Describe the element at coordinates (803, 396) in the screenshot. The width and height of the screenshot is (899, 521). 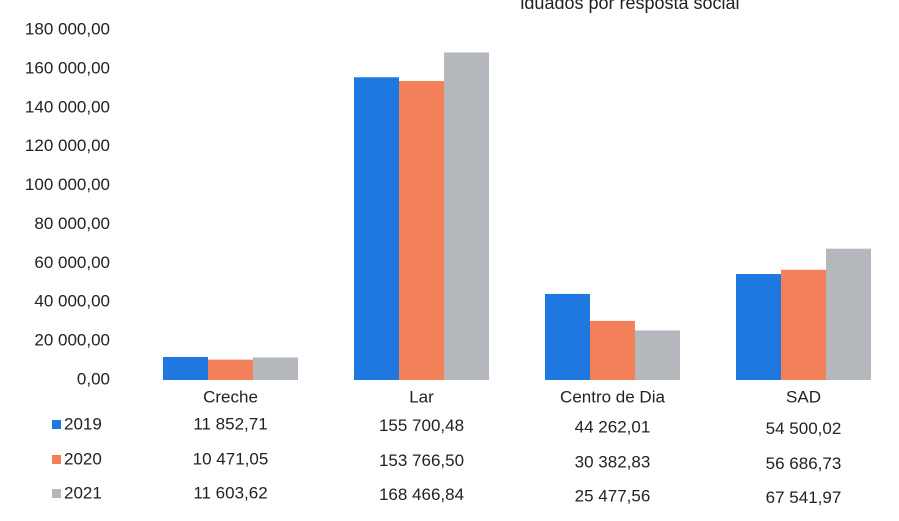
I see `x-tick-label: SAD` at that location.